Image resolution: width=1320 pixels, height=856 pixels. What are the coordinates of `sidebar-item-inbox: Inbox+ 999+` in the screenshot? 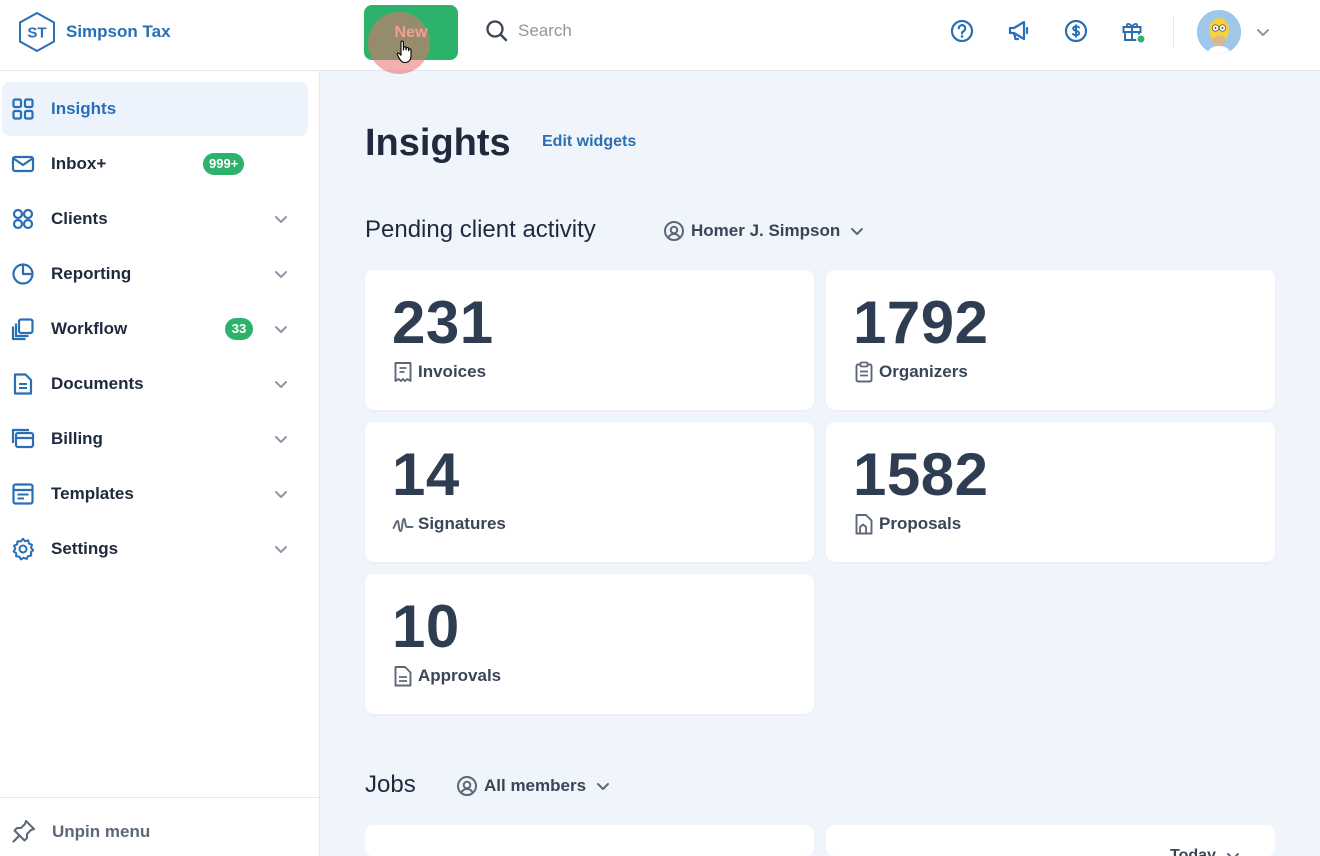 It's located at (155, 164).